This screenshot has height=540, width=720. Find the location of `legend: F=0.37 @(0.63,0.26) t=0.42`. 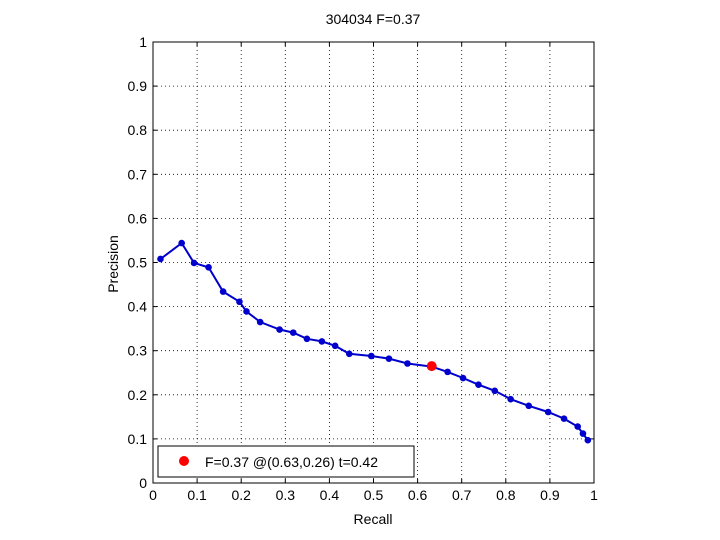

legend: F=0.37 @(0.63,0.26) t=0.42 is located at coordinates (286, 461).